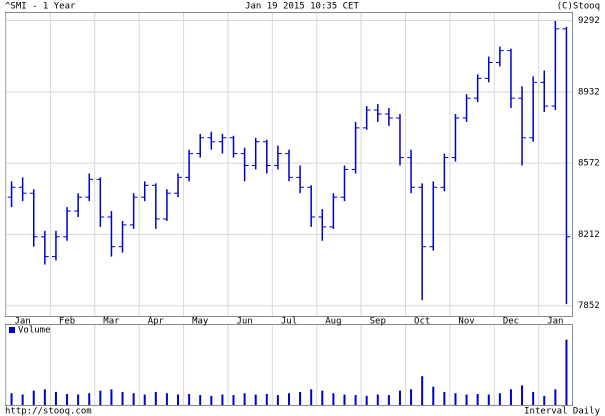 The width and height of the screenshot is (605, 416). I want to click on x-tick-label: Sep, so click(378, 322).